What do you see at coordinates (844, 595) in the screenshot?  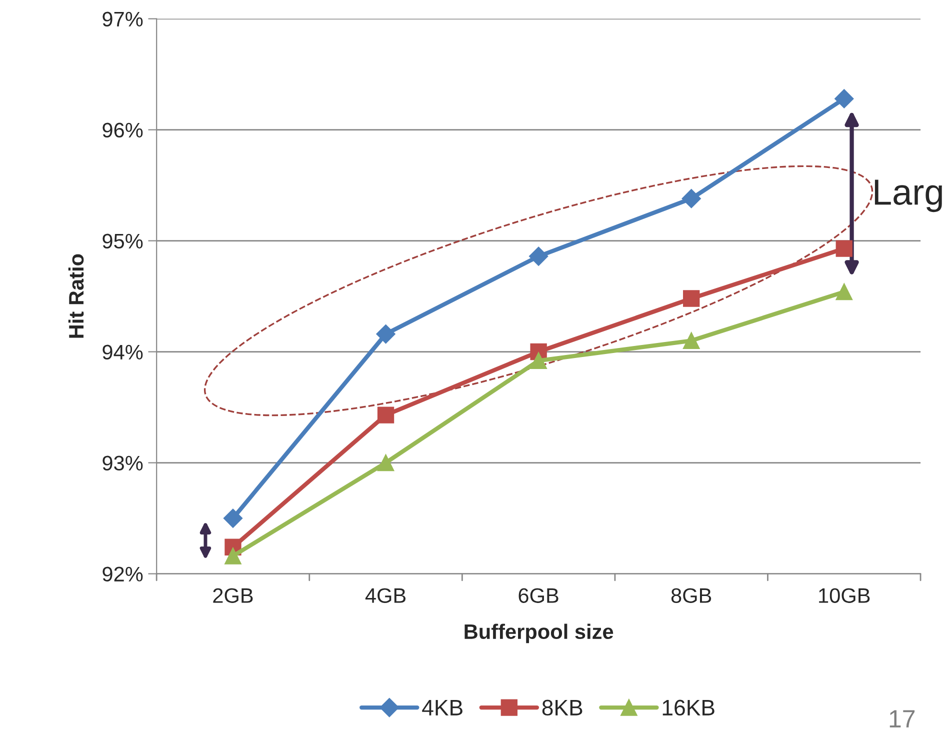 I see `x-tick-label: 10GB` at bounding box center [844, 595].